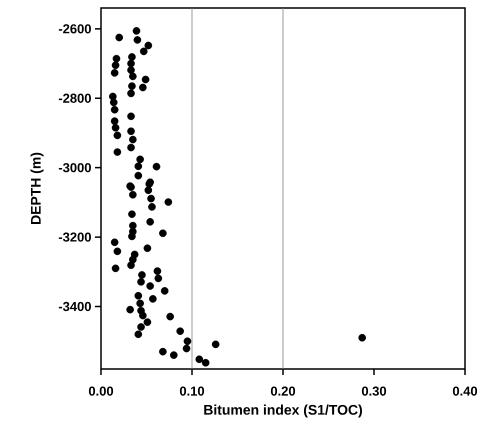  Describe the element at coordinates (74, 29) in the screenshot. I see `y-tick-label: -2600` at that location.